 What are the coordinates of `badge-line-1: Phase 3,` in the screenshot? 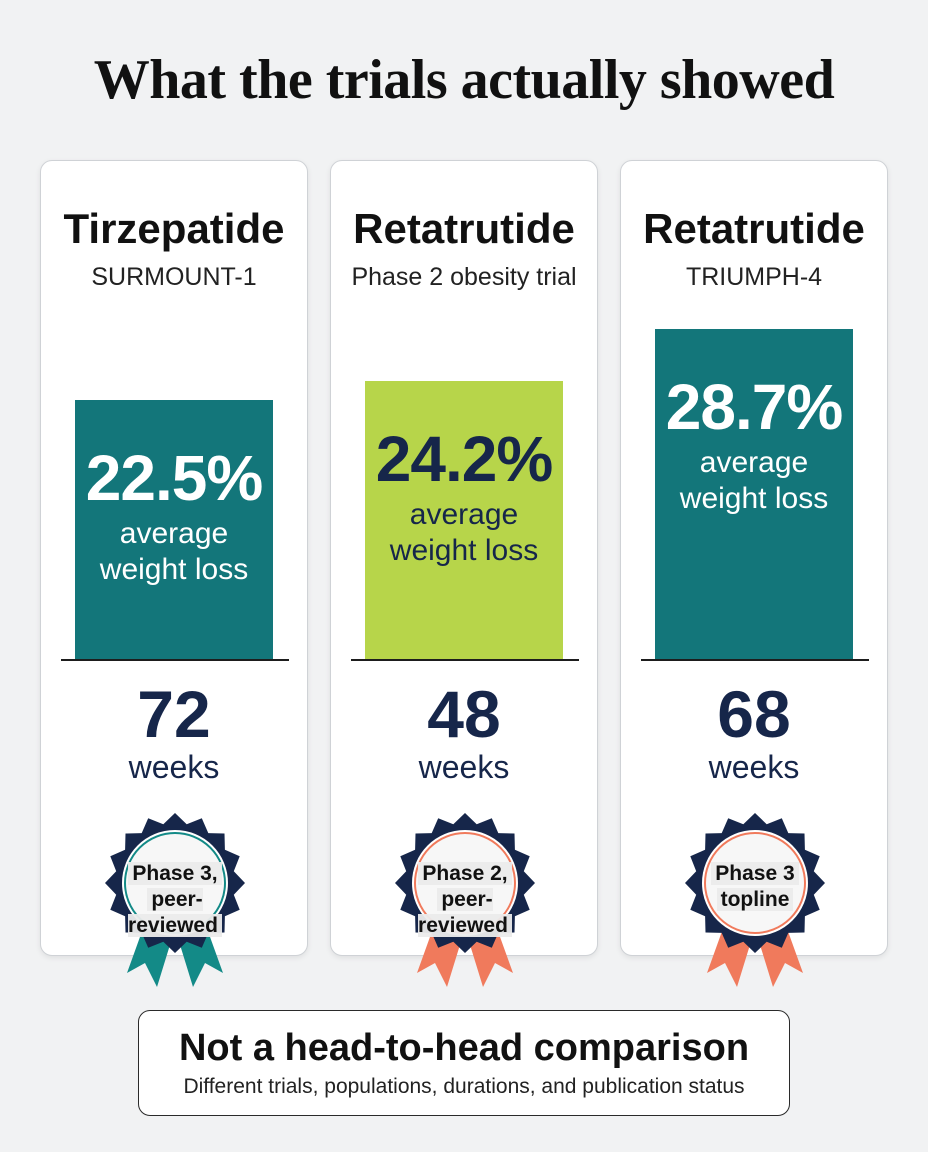 It's located at (175, 873).